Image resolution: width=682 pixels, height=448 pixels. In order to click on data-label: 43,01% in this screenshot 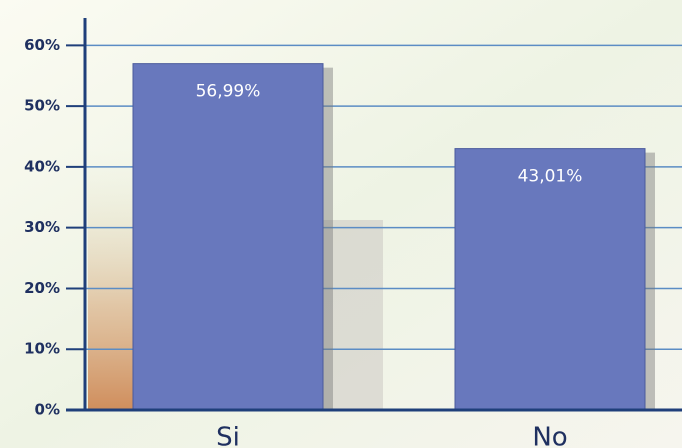, I will do `click(550, 177)`.